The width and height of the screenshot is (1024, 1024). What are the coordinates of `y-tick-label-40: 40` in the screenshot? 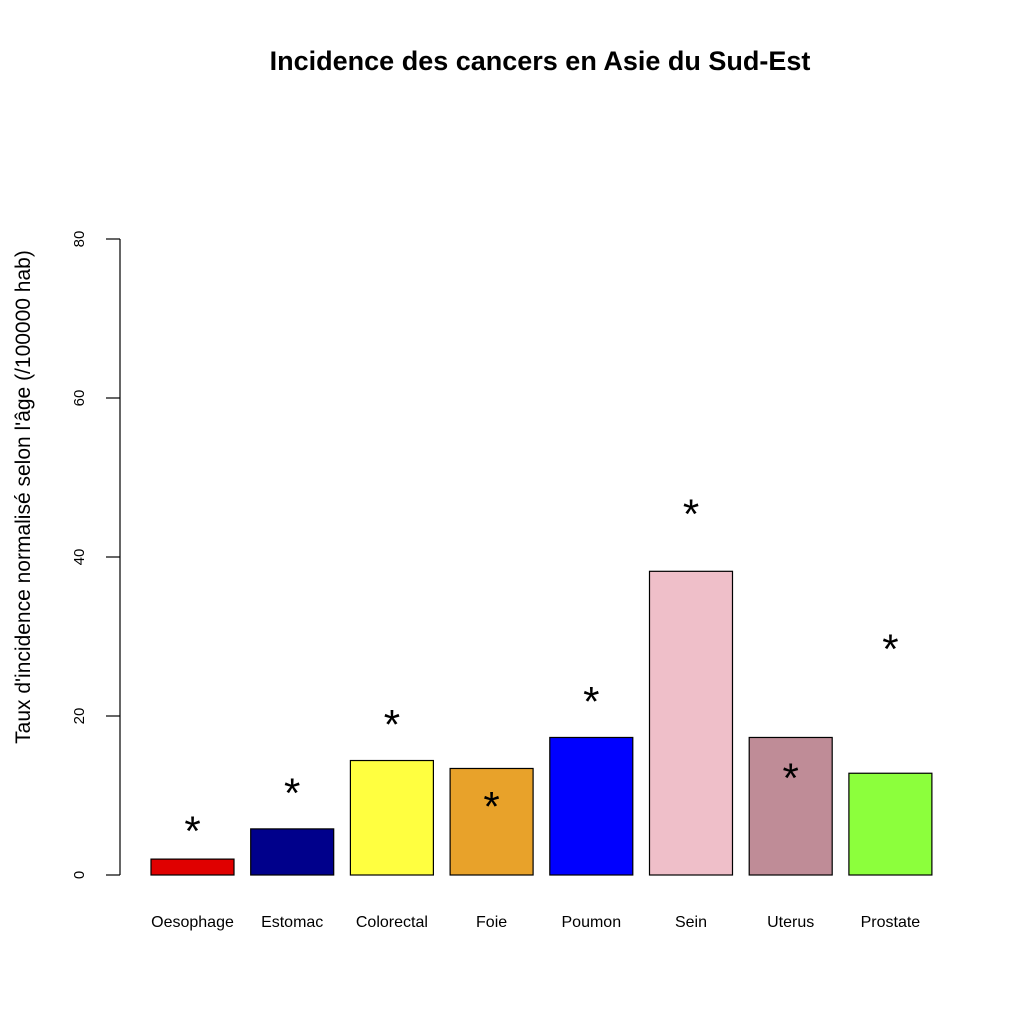 It's located at (79, 557).